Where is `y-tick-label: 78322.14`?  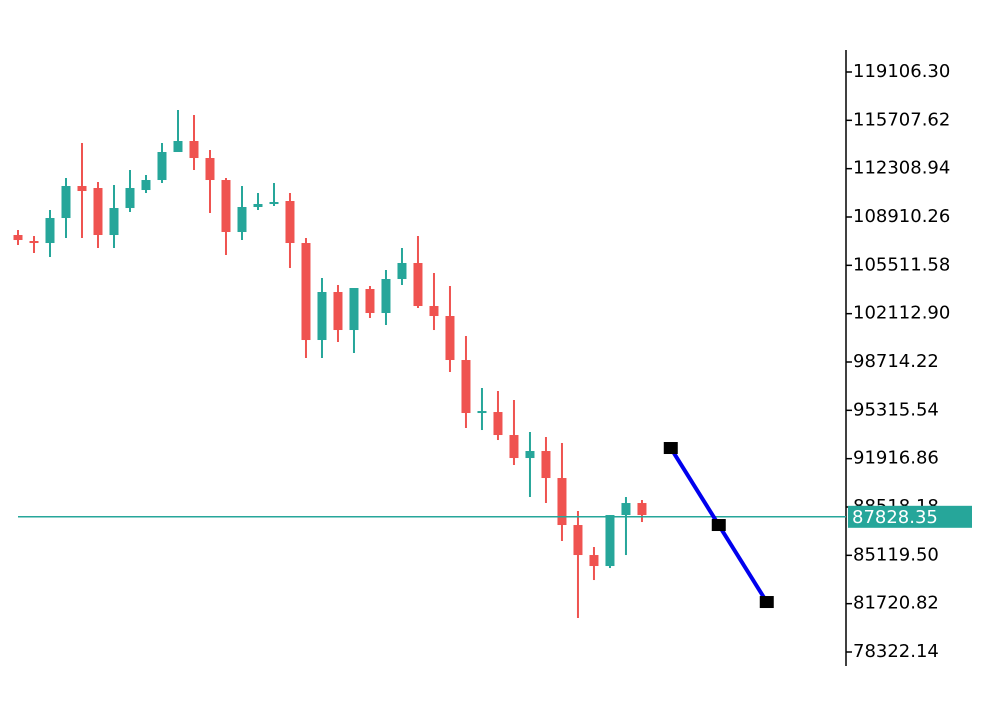
y-tick-label: 78322.14 is located at coordinates (896, 651).